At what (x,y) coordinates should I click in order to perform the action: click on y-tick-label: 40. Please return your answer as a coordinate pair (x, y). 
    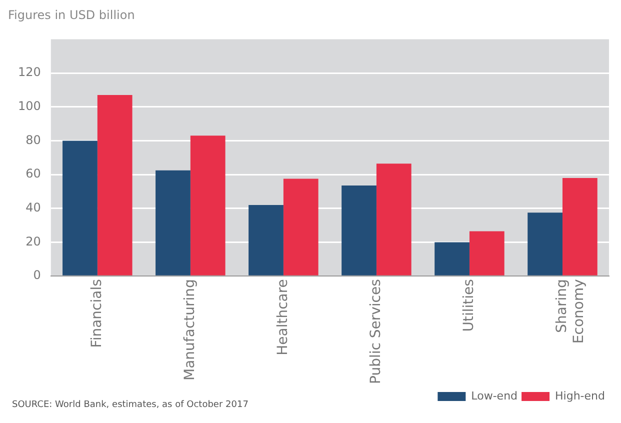
    Looking at the image, I should click on (33, 207).